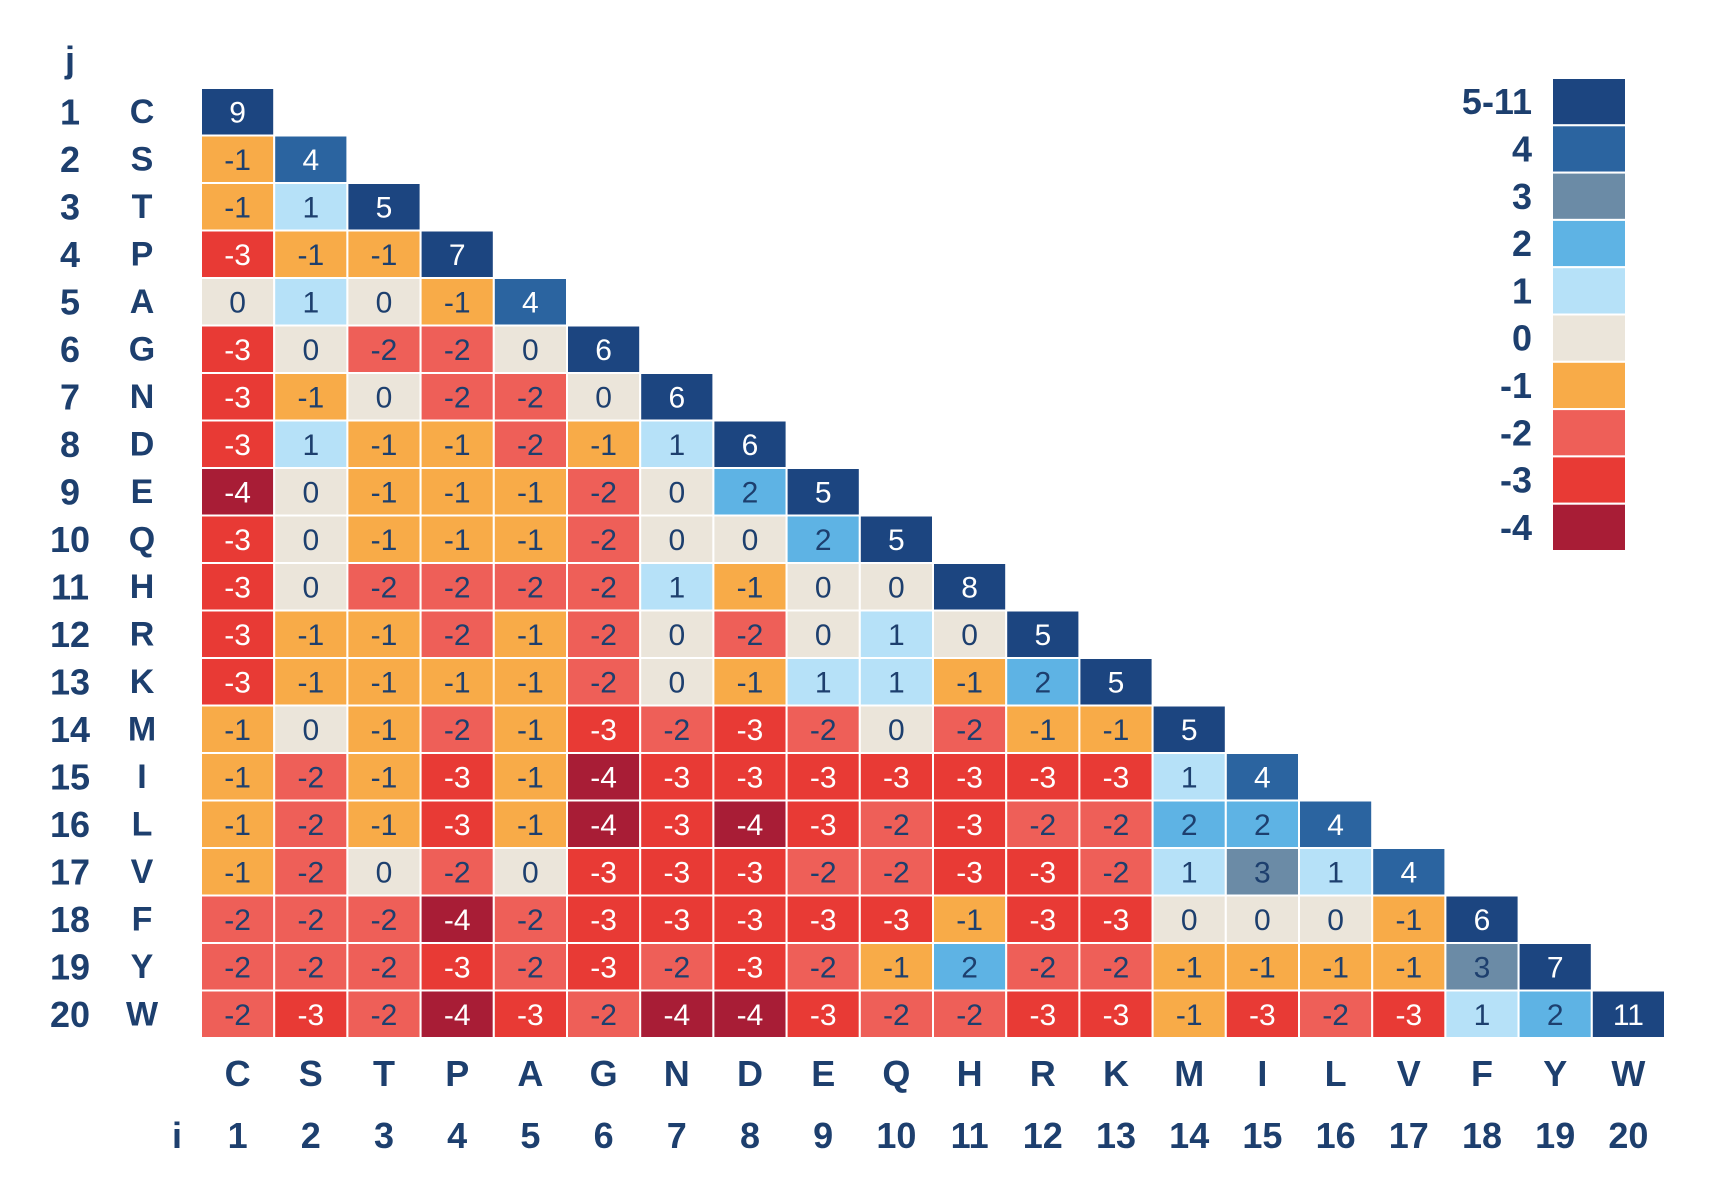 Image resolution: width=1726 pixels, height=1190 pixels. Describe the element at coordinates (70, 1014) in the screenshot. I see `row-index-label: 20` at that location.